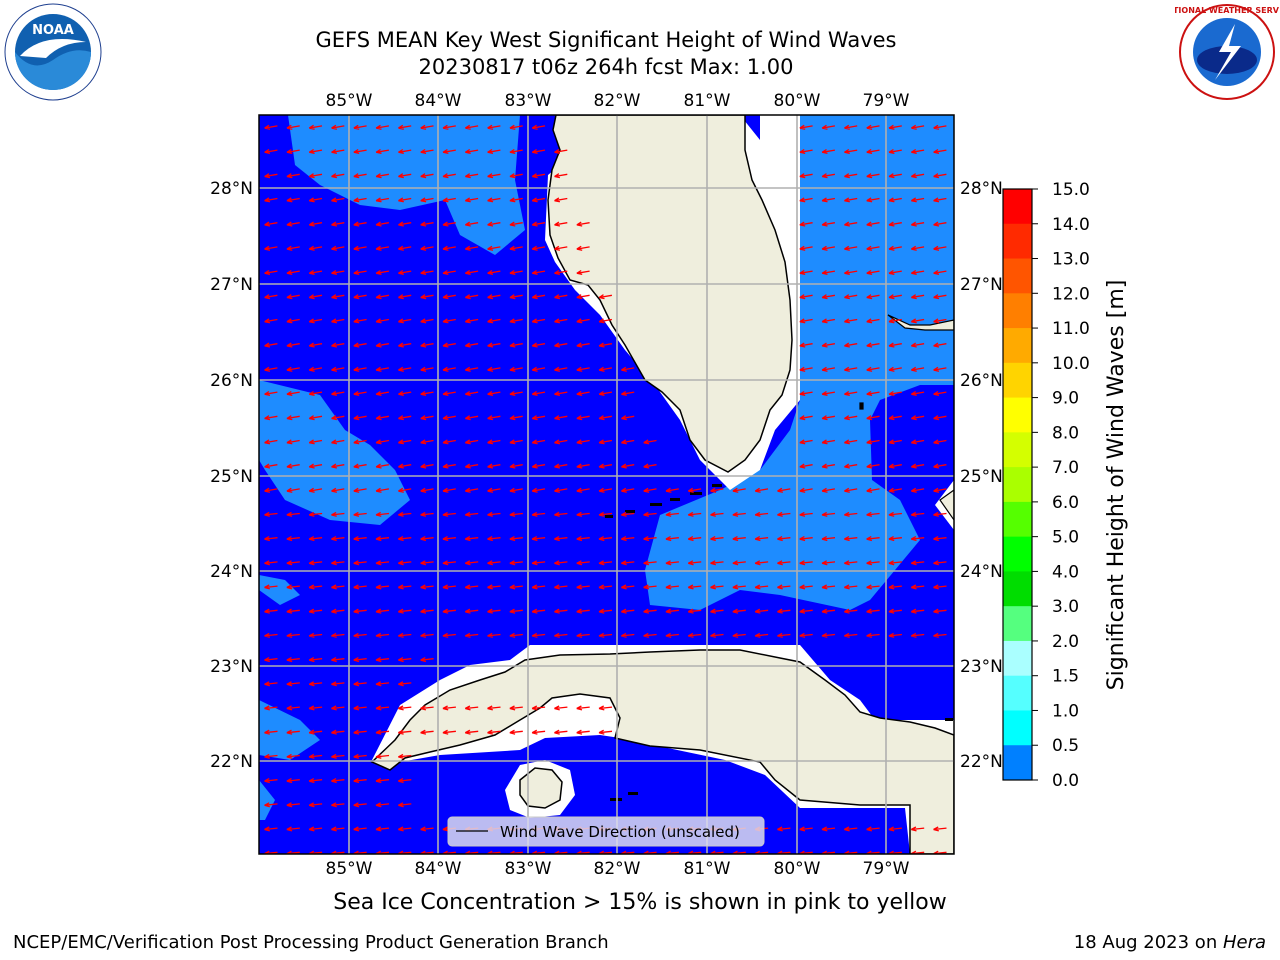 The height and width of the screenshot is (960, 1280). I want to click on footer-host: Hera, so click(1244, 942).